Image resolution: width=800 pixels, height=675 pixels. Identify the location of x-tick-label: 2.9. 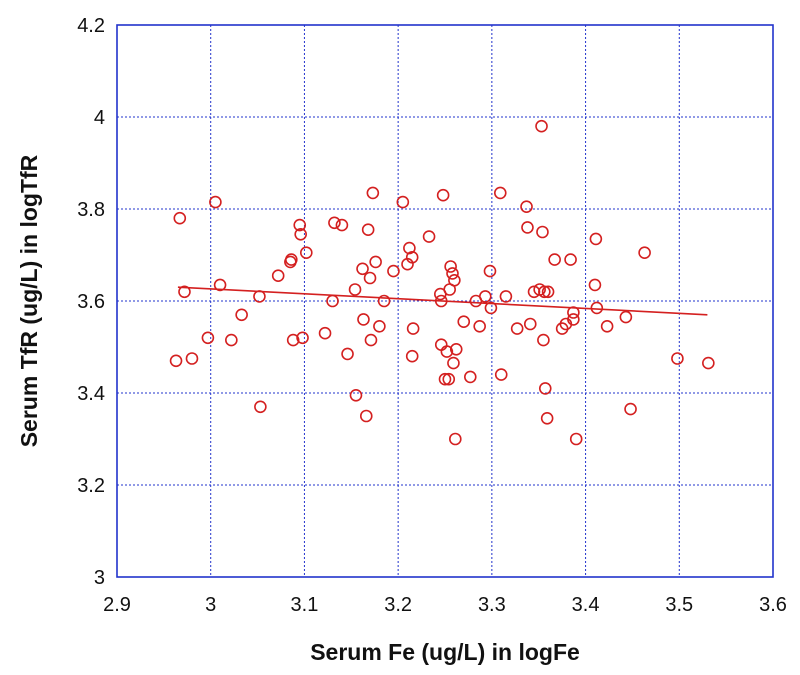
(117, 605).